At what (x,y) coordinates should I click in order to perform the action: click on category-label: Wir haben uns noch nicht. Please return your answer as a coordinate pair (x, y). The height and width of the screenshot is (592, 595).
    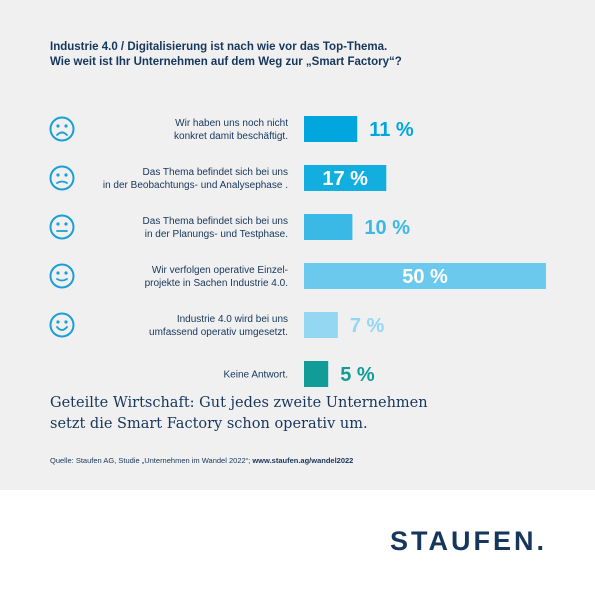
    Looking at the image, I should click on (231, 123).